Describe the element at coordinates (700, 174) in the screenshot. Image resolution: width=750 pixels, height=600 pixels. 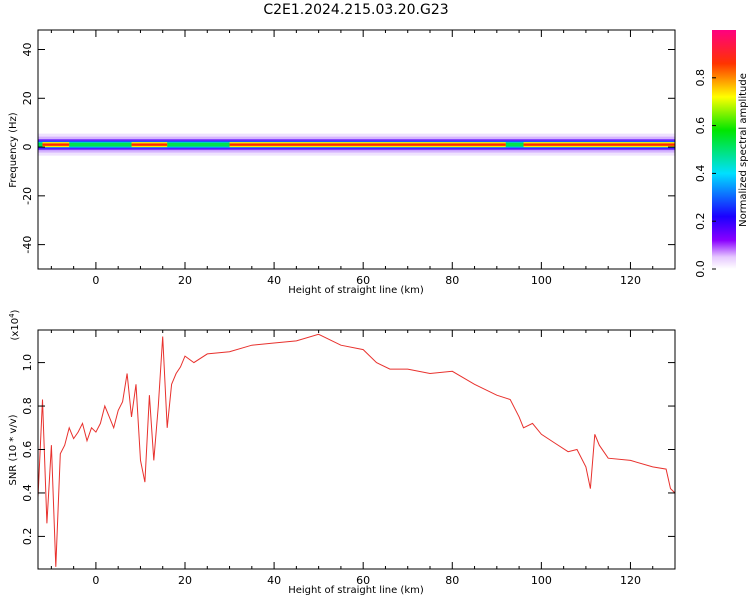
I see `colorbar-tick-label: 0.4` at that location.